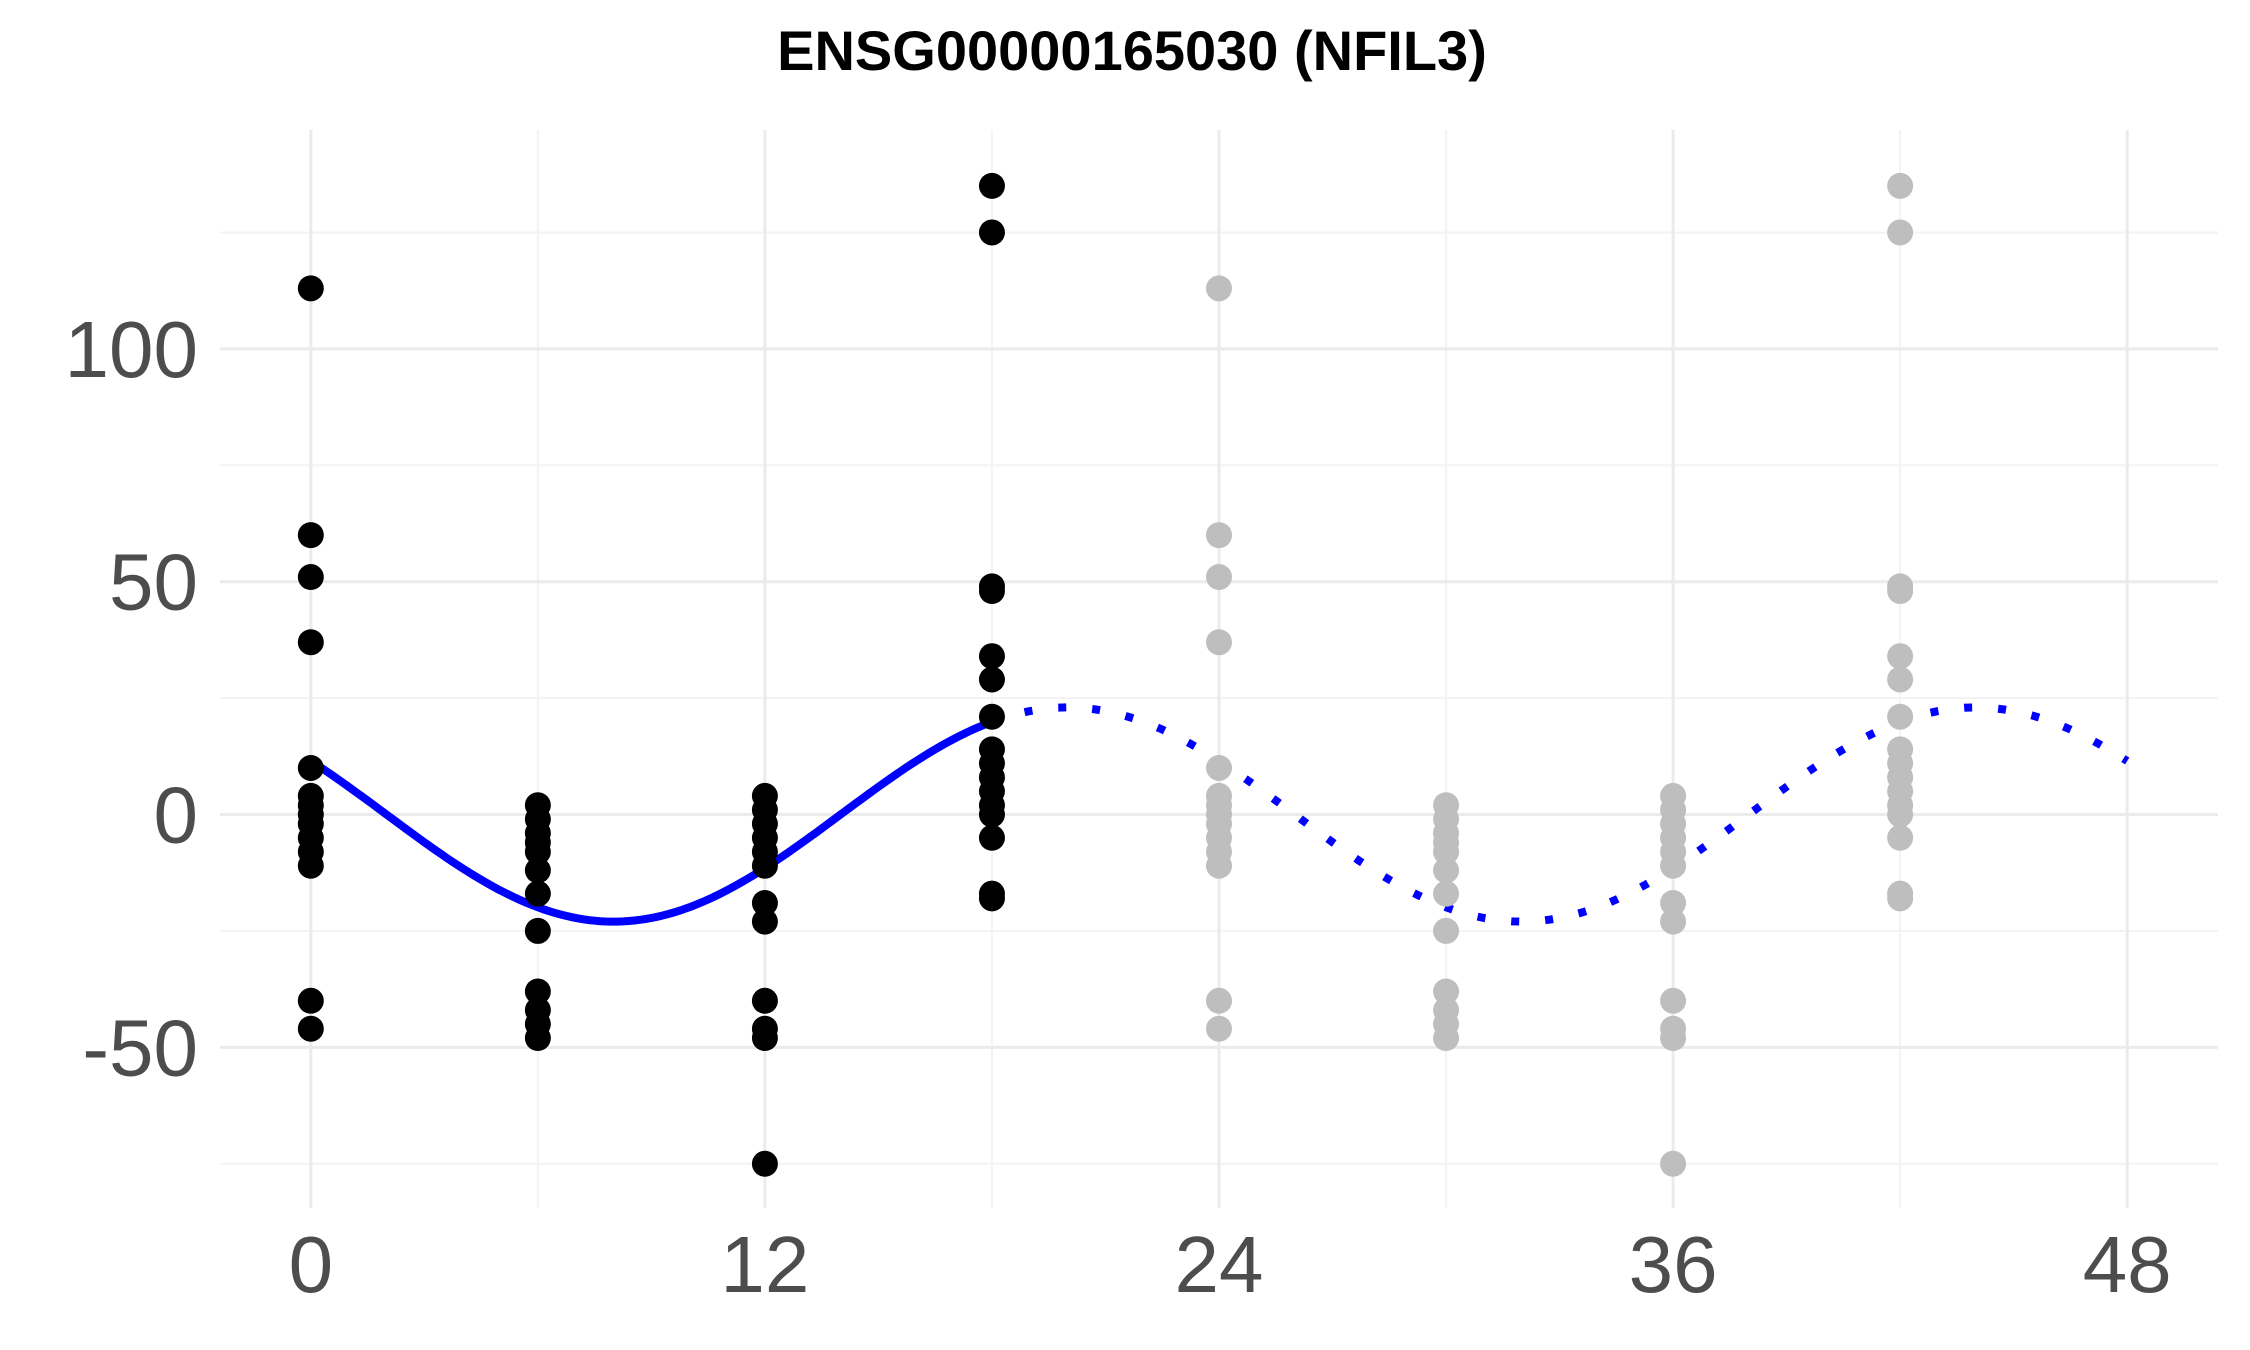 Image resolution: width=2250 pixels, height=1350 pixels. I want to click on fit-curves, so click(1218, 814).